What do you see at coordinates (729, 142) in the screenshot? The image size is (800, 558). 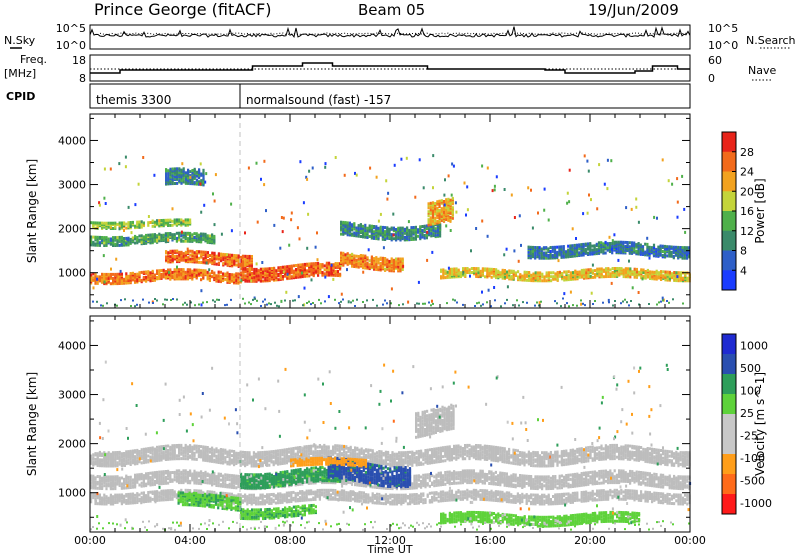 I see `colorbar-segment` at bounding box center [729, 142].